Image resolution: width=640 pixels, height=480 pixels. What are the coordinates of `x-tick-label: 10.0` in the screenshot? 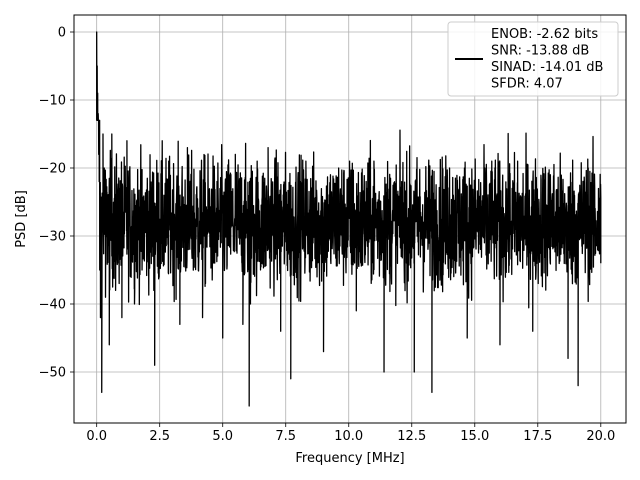 It's located at (348, 436).